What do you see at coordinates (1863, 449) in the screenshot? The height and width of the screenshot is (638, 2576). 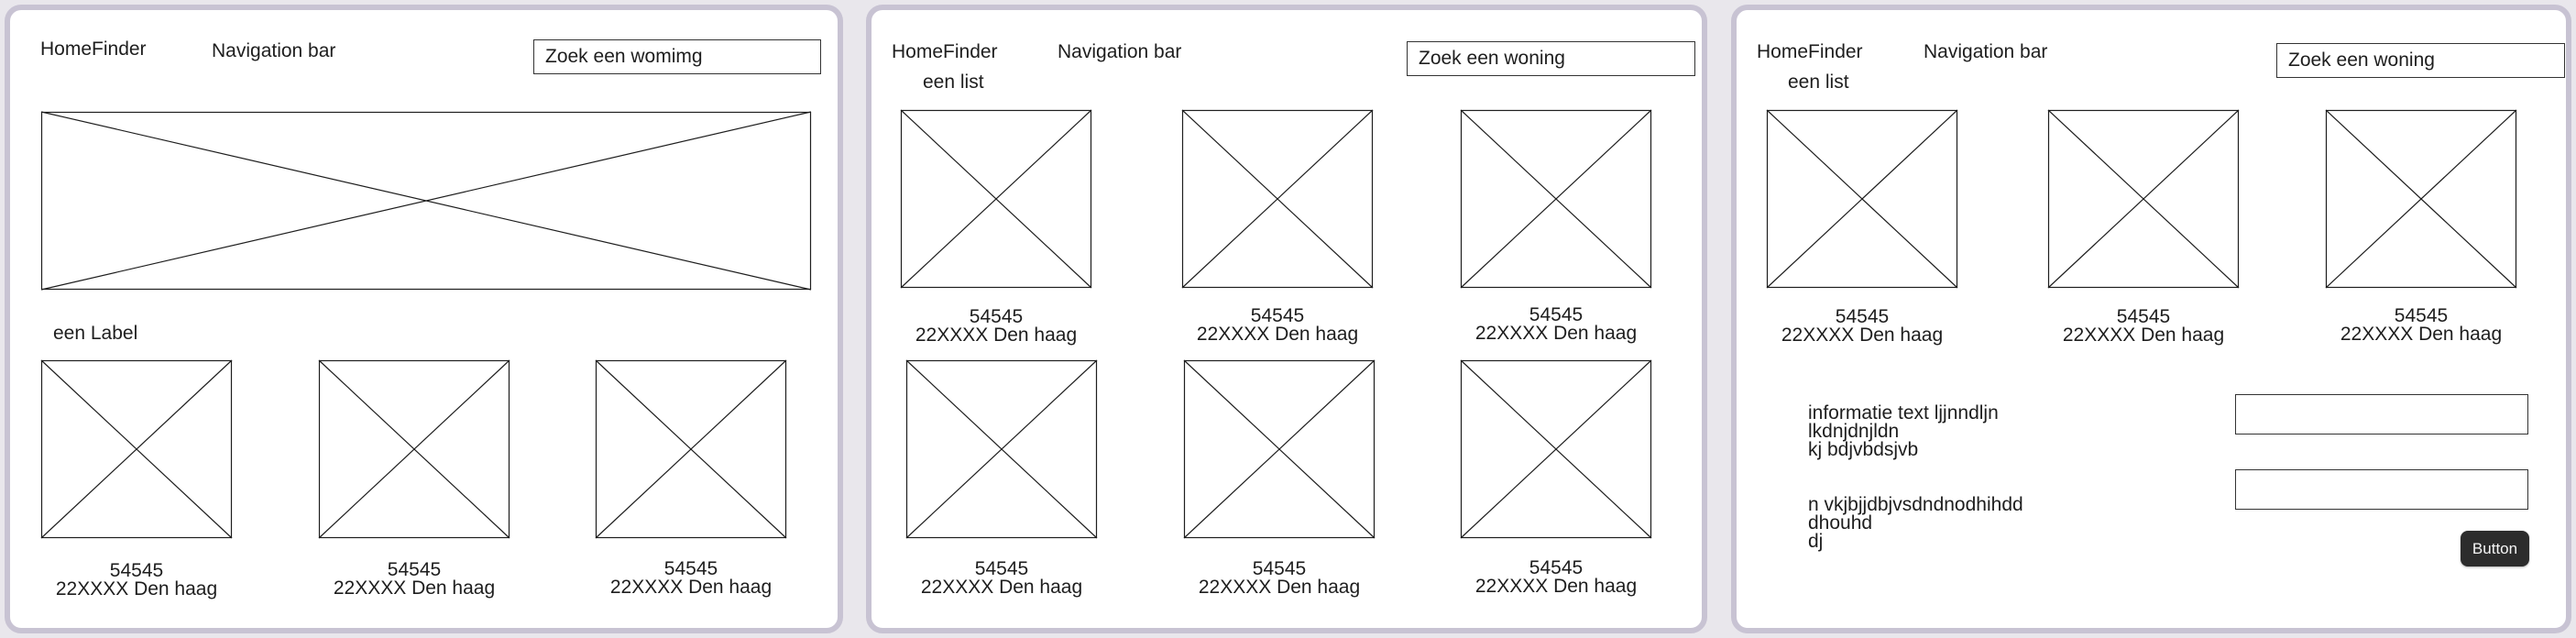 I see `info-text-line: kj bdjvbdsjvb` at bounding box center [1863, 449].